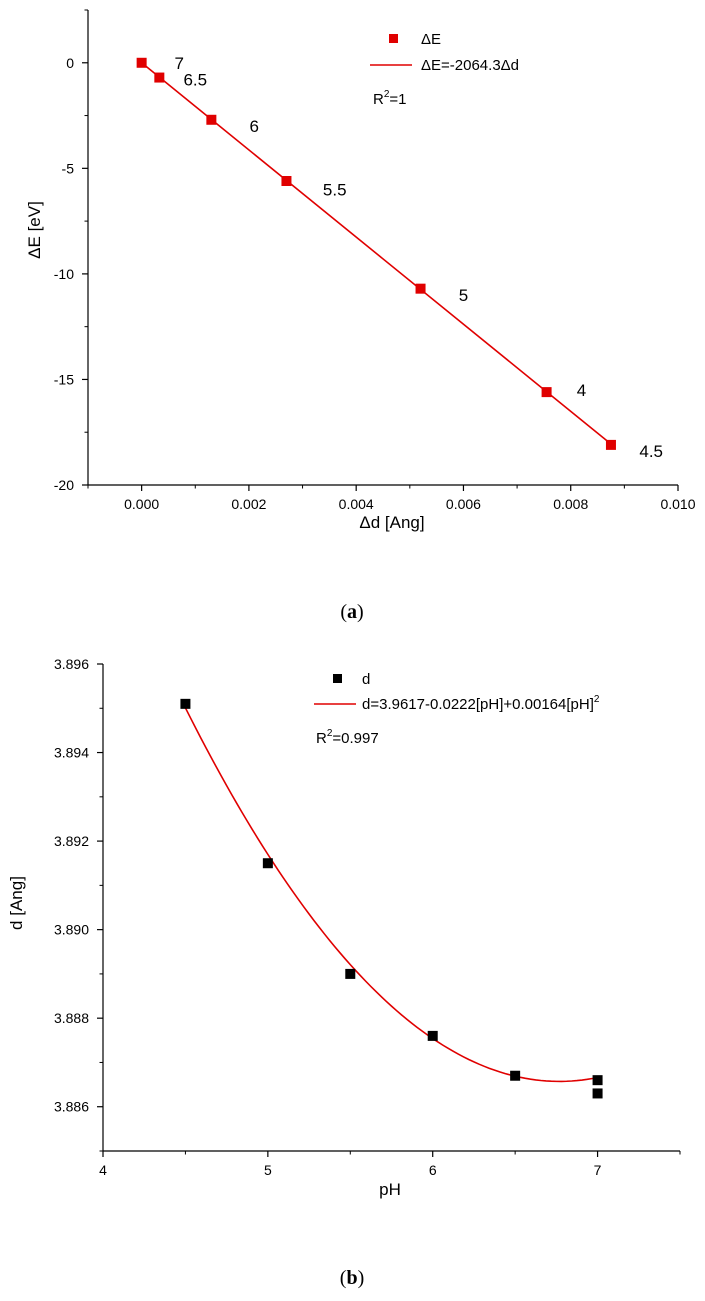 The width and height of the screenshot is (705, 1301). I want to click on chart-a-x-tick-label: 0.008, so click(570, 504).